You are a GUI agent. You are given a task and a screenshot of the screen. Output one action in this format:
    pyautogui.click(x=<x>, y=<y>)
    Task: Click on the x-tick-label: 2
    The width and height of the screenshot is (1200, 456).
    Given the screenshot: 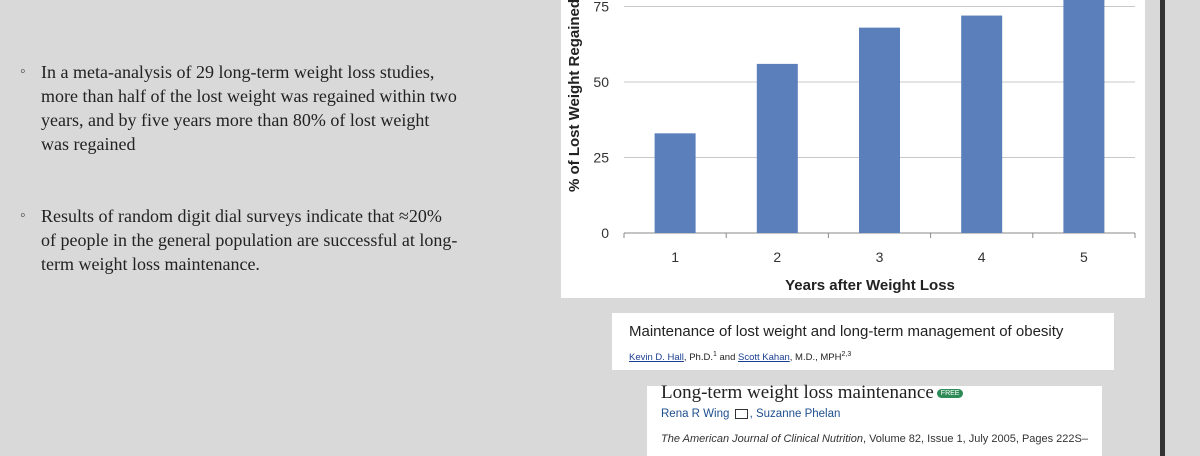 What is the action you would take?
    pyautogui.click(x=777, y=257)
    